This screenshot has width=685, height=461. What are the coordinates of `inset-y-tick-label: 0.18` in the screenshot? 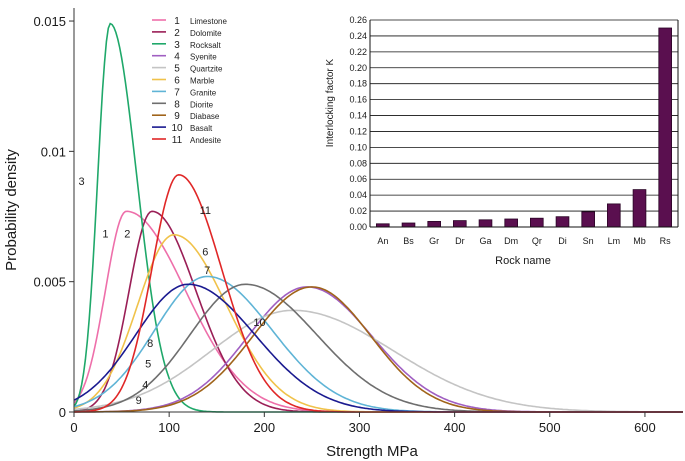 It's located at (358, 84).